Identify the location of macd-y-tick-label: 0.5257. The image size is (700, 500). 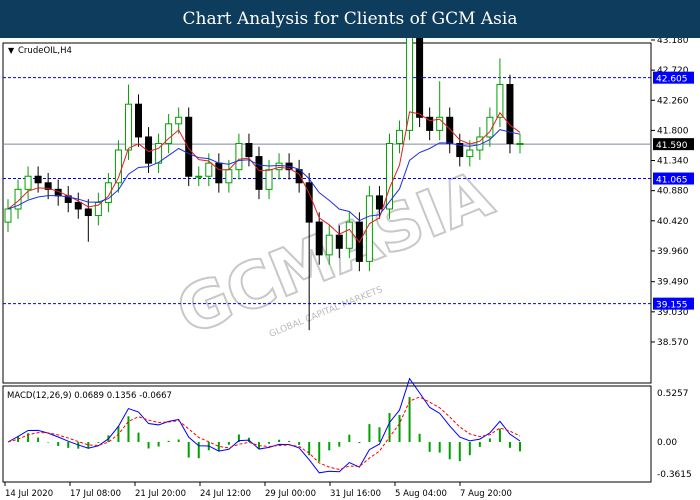
(673, 394).